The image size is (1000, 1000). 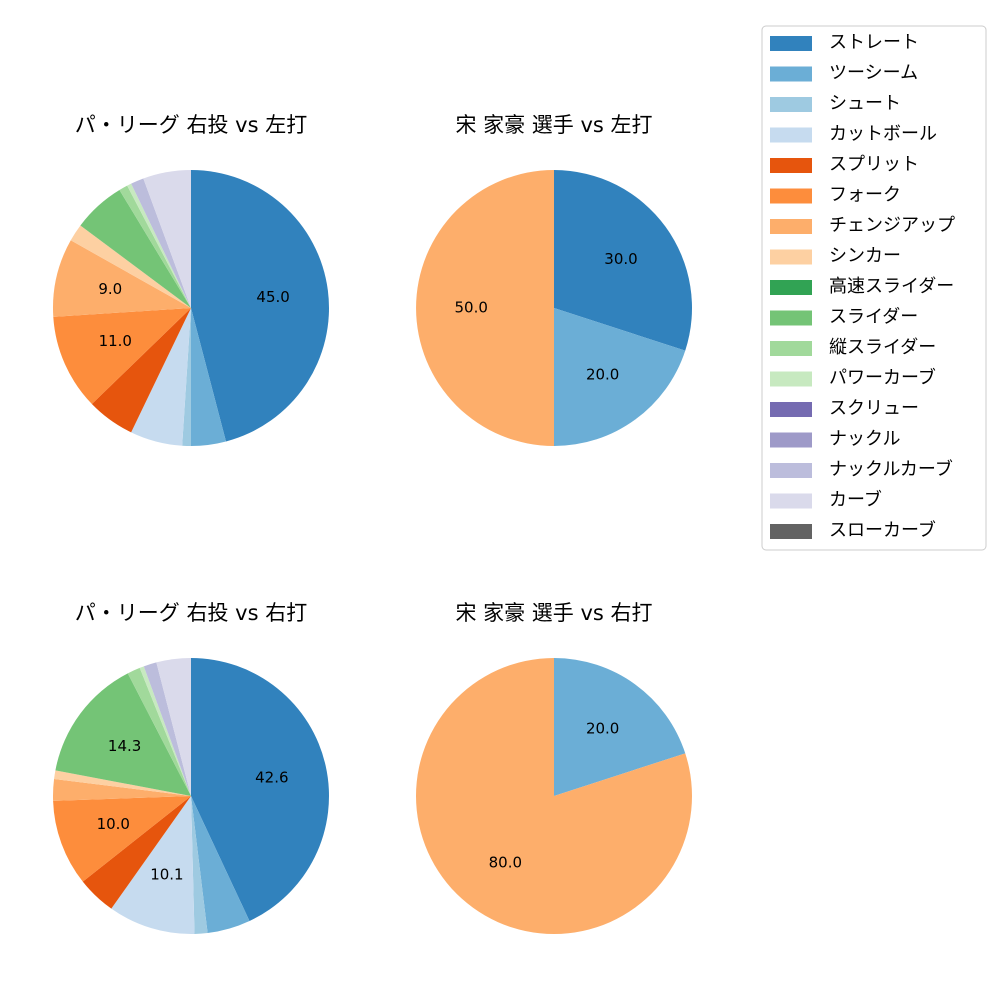 I want to click on pie-chart-3: パ・リーグ 右投 vs 右打 42.6 10.1 10.0 14.3, so click(x=191, y=767).